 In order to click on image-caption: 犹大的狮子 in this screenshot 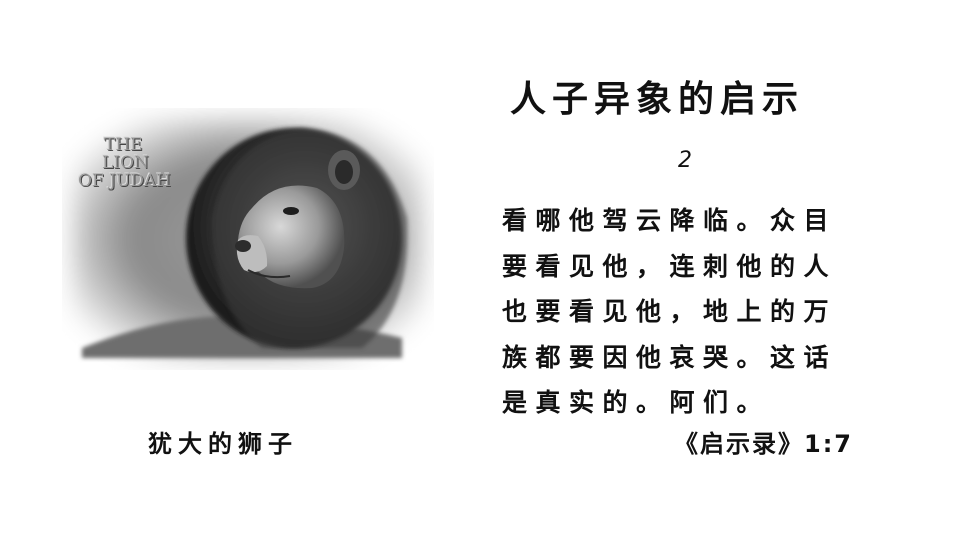, I will do `click(223, 444)`.